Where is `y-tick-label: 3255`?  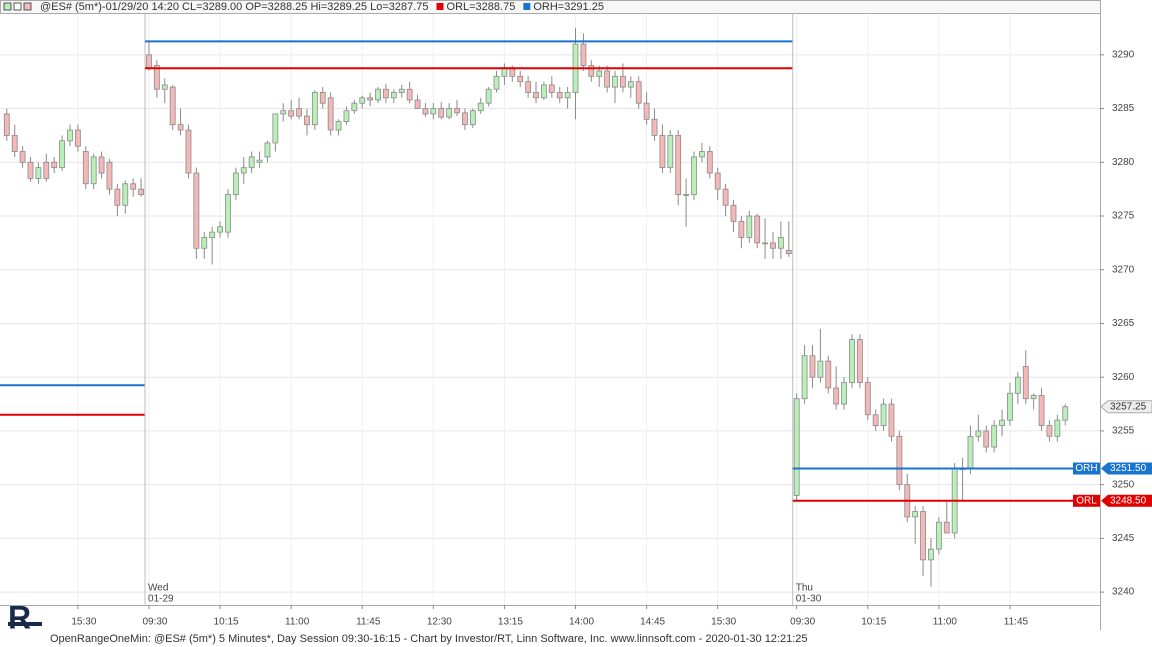 y-tick-label: 3255 is located at coordinates (1123, 431).